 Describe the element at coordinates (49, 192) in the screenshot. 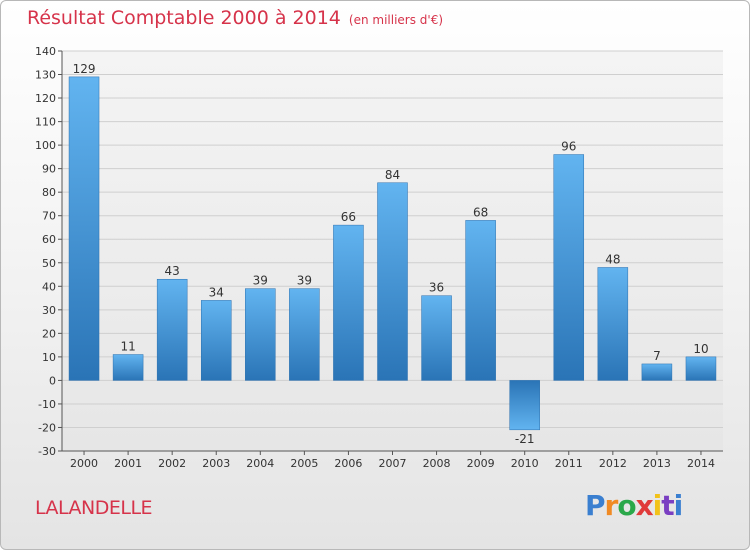

I see `y-tick-label: 80` at that location.